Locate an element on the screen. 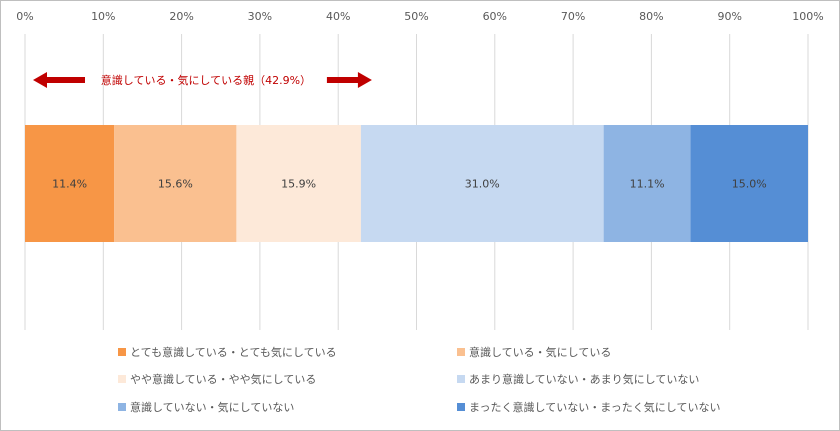  x-tick-label: 100% is located at coordinates (807, 16).